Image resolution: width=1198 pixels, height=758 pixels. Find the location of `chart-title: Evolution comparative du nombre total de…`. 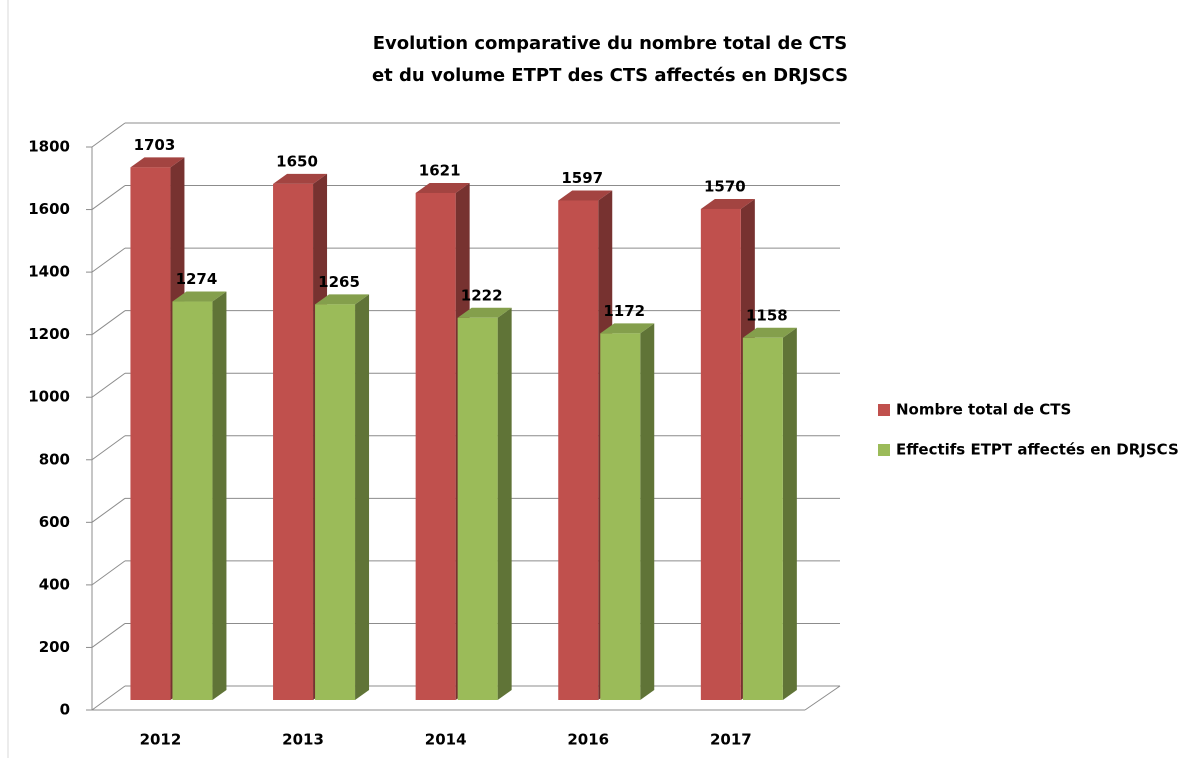

chart-title: Evolution comparative du nombre total de… is located at coordinates (610, 43).